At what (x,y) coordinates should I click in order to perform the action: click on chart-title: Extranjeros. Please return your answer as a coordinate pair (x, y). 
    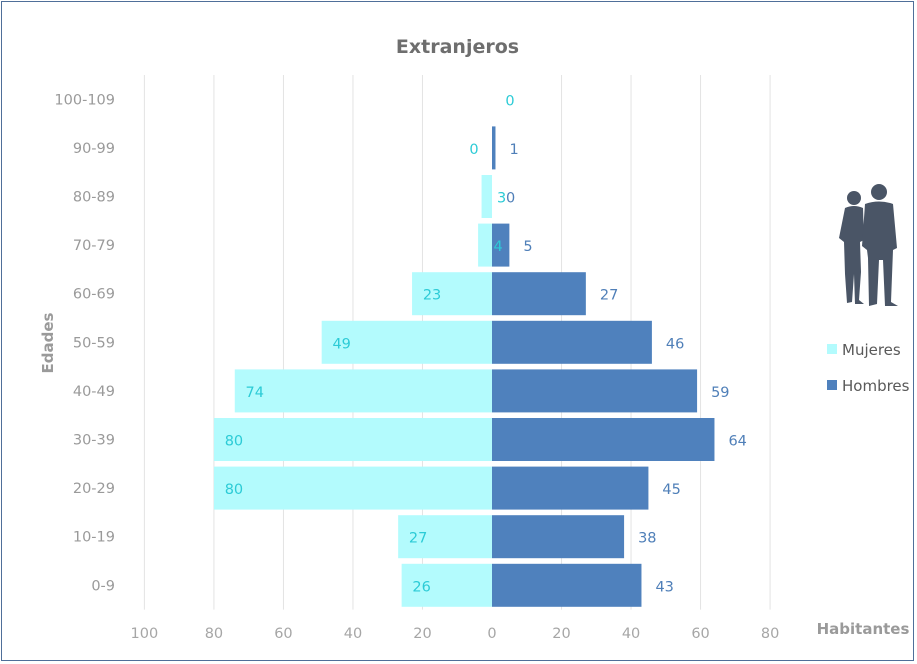
    Looking at the image, I should click on (457, 47).